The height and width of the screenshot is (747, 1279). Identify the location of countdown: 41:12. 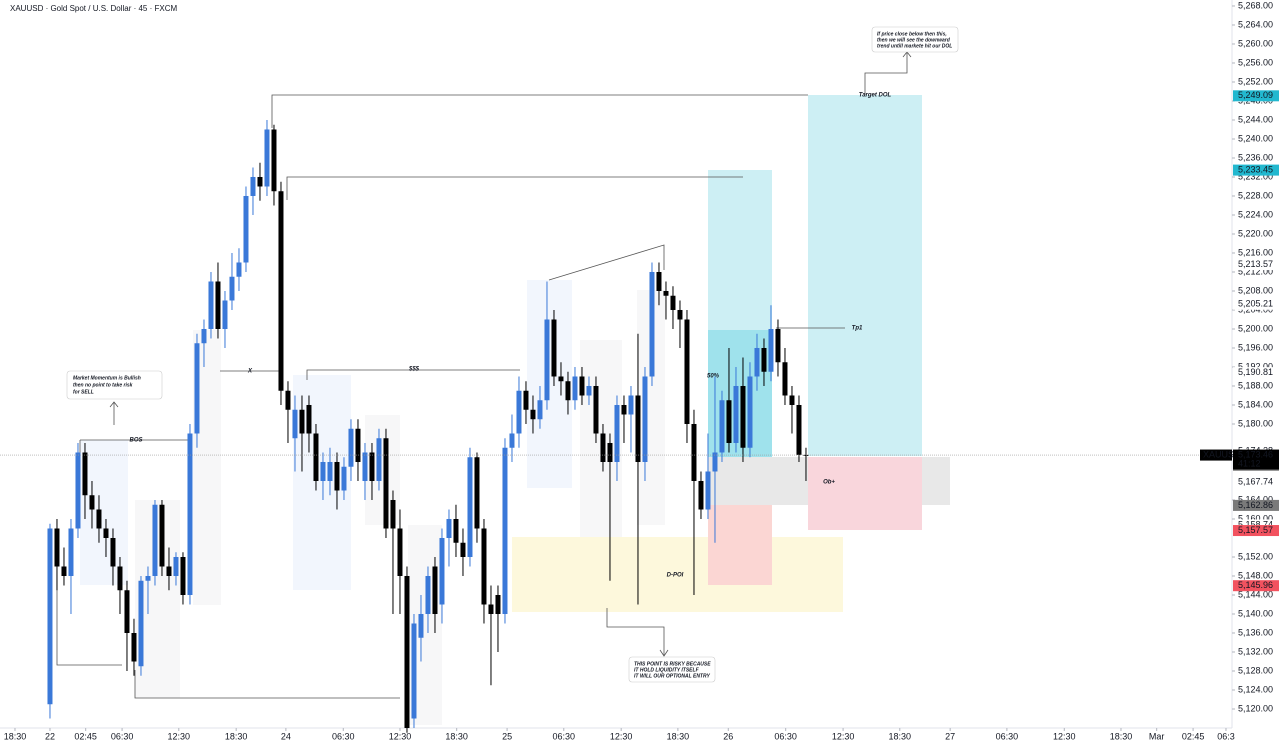
(1249, 463).